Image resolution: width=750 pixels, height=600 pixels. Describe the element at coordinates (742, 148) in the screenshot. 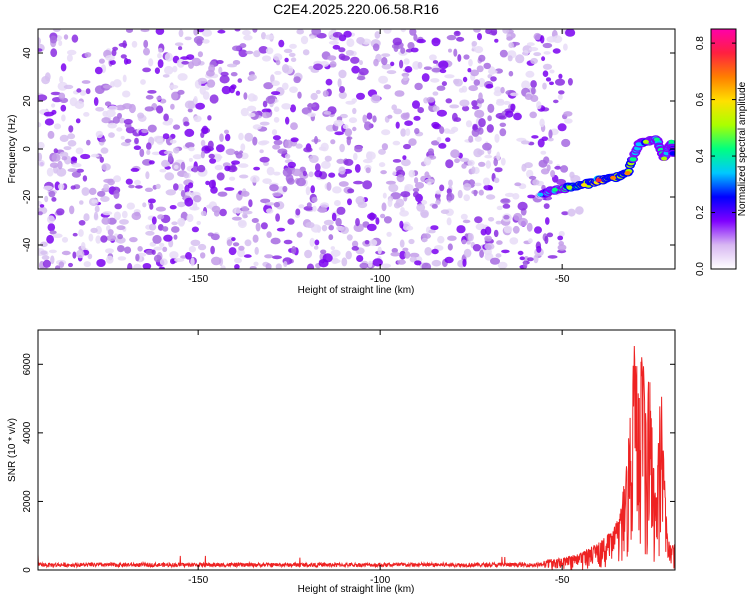

I see `colorbar-label: Normalized spectral amplitude` at that location.